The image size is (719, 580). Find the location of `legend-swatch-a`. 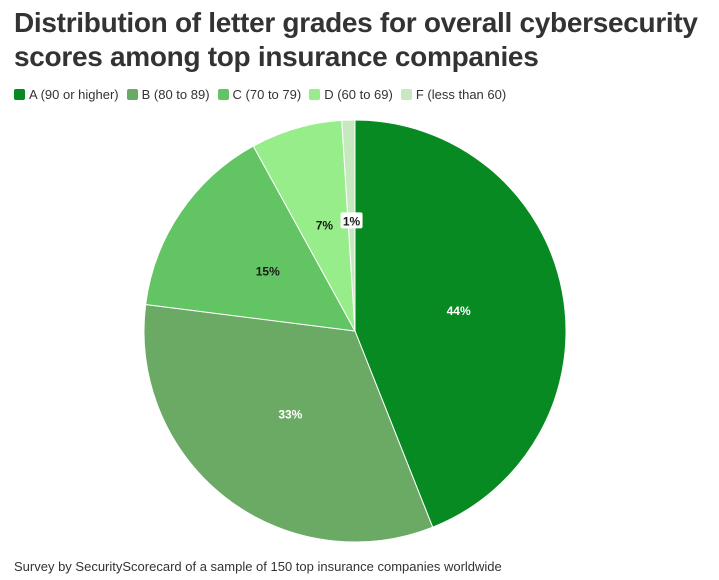

legend-swatch-a is located at coordinates (19, 94).